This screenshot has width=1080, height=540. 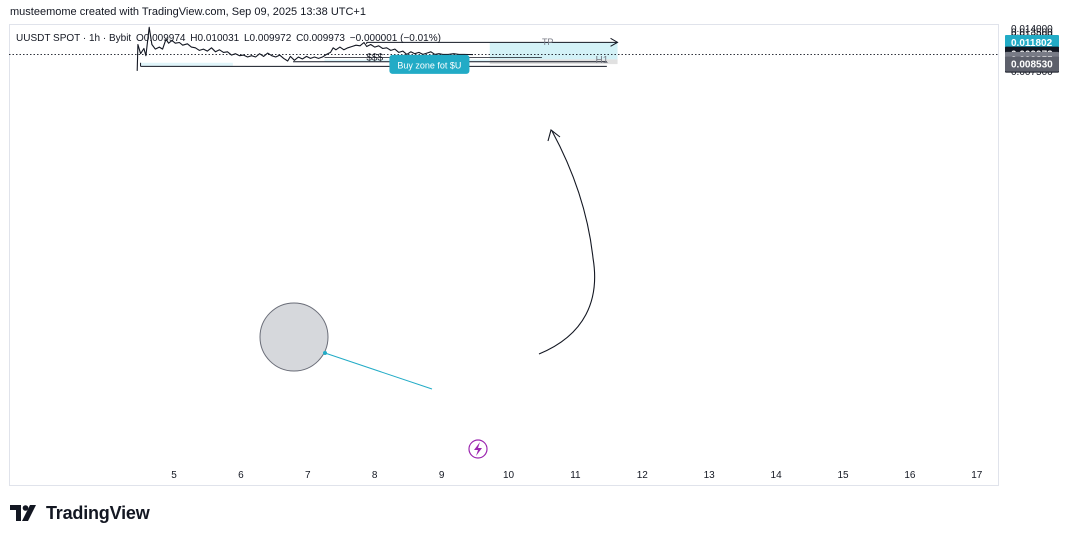 I want to click on x-tick-label: 12, so click(x=643, y=475).